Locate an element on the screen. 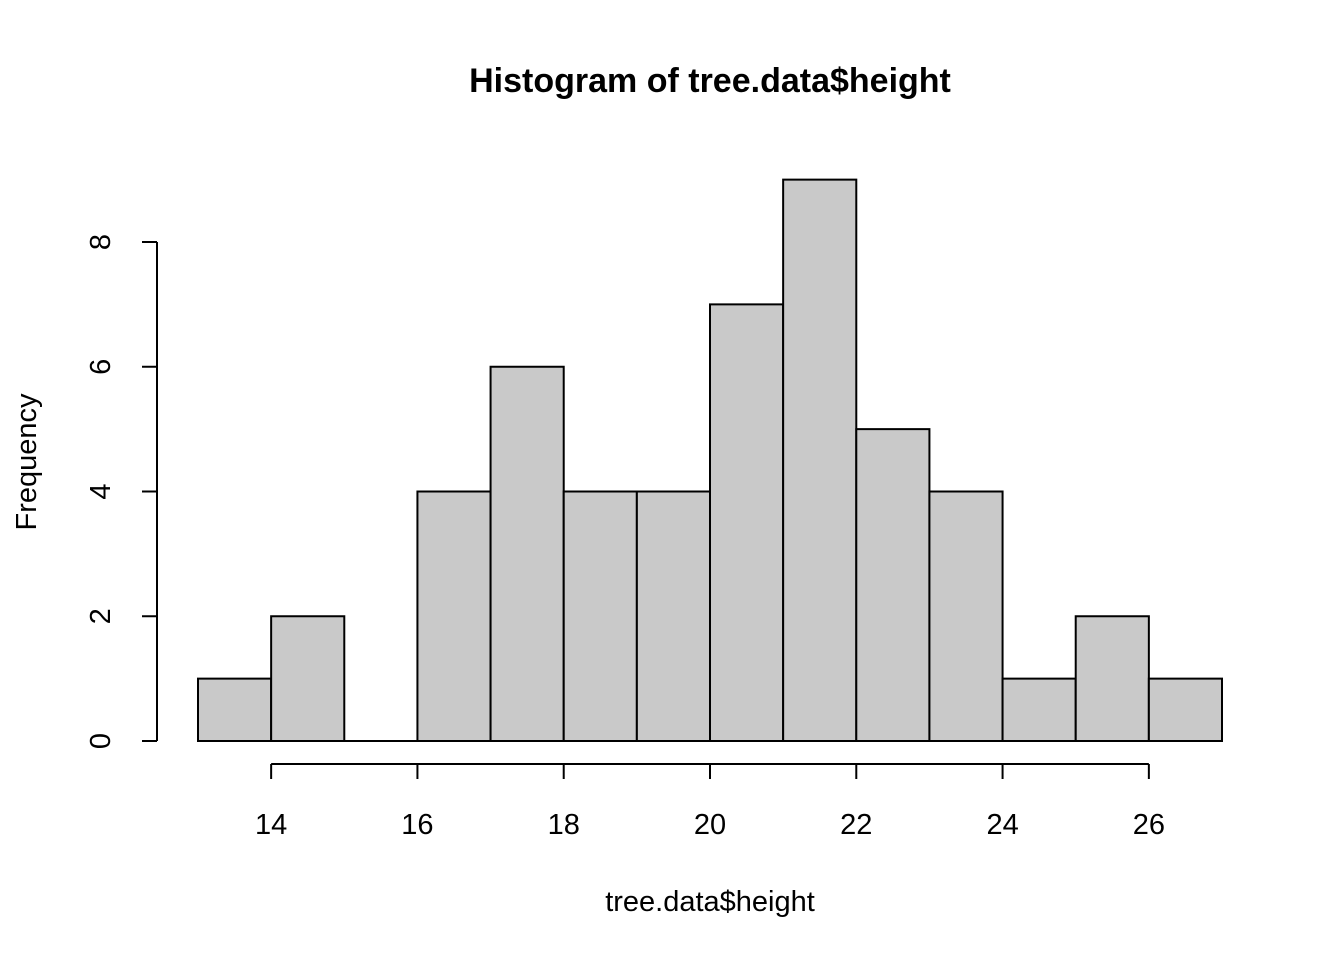  y-tick-label-4: 4 is located at coordinates (101, 491).